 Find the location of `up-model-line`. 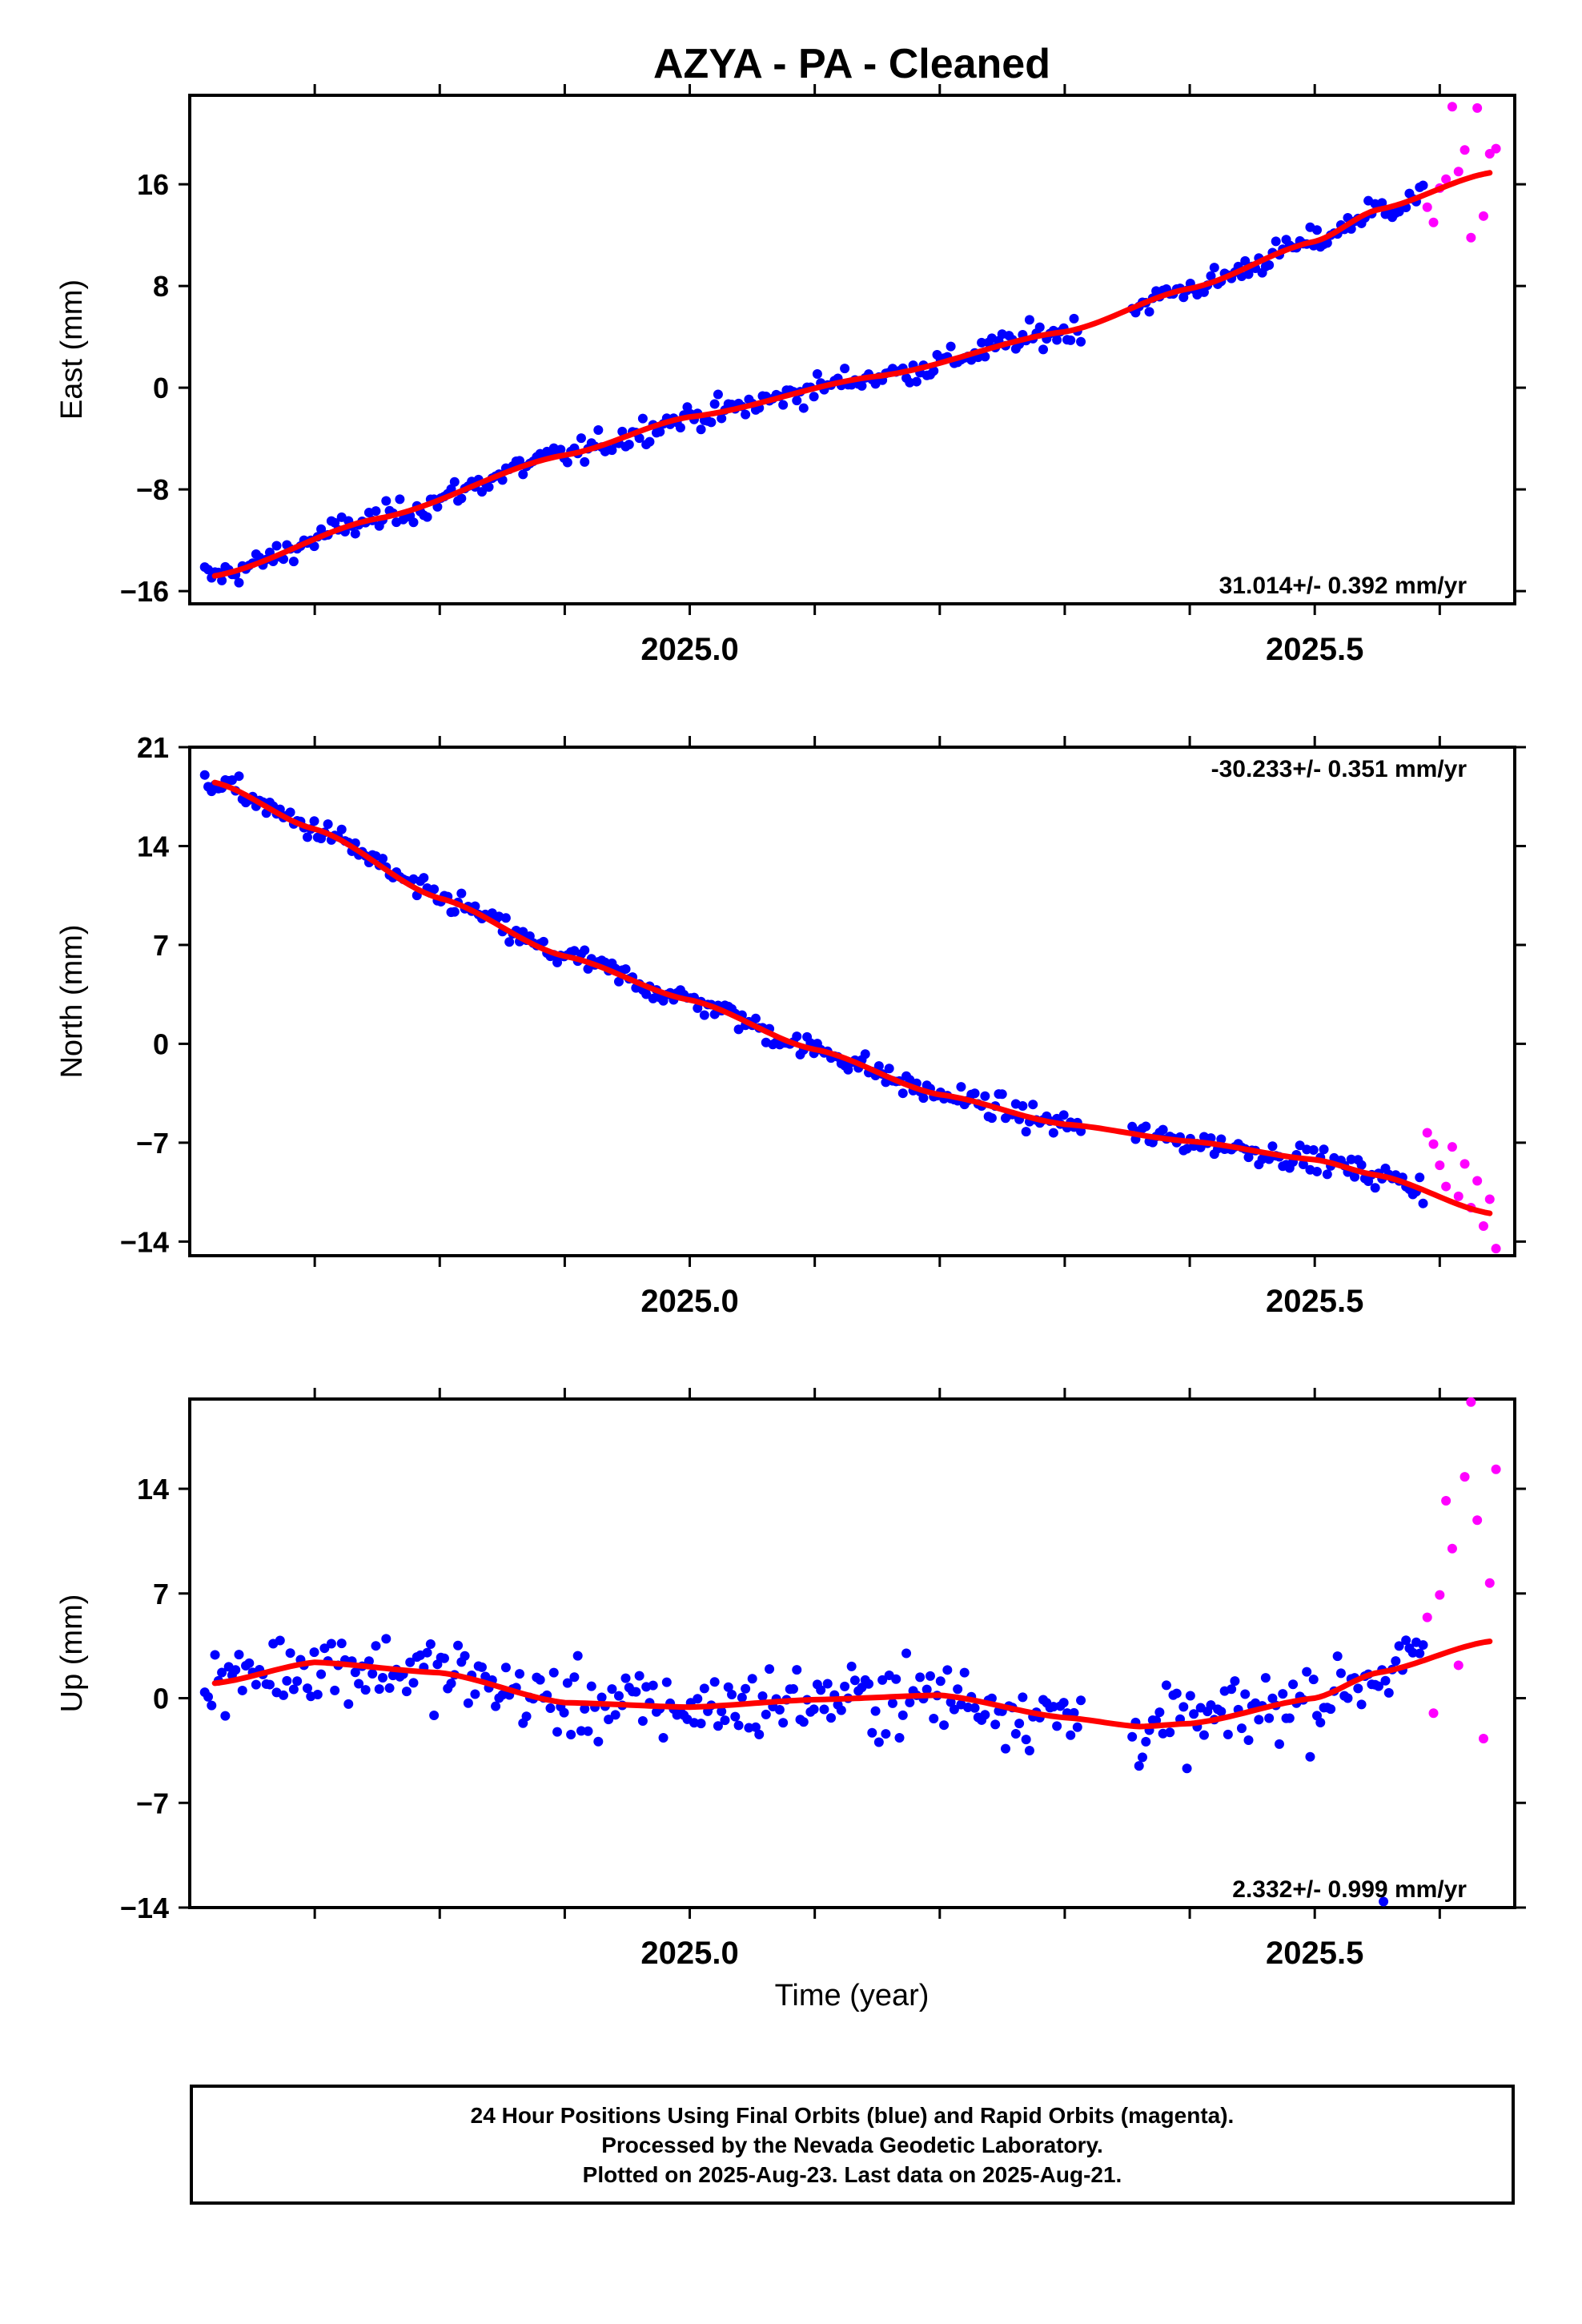

up-model-line is located at coordinates (852, 1684).